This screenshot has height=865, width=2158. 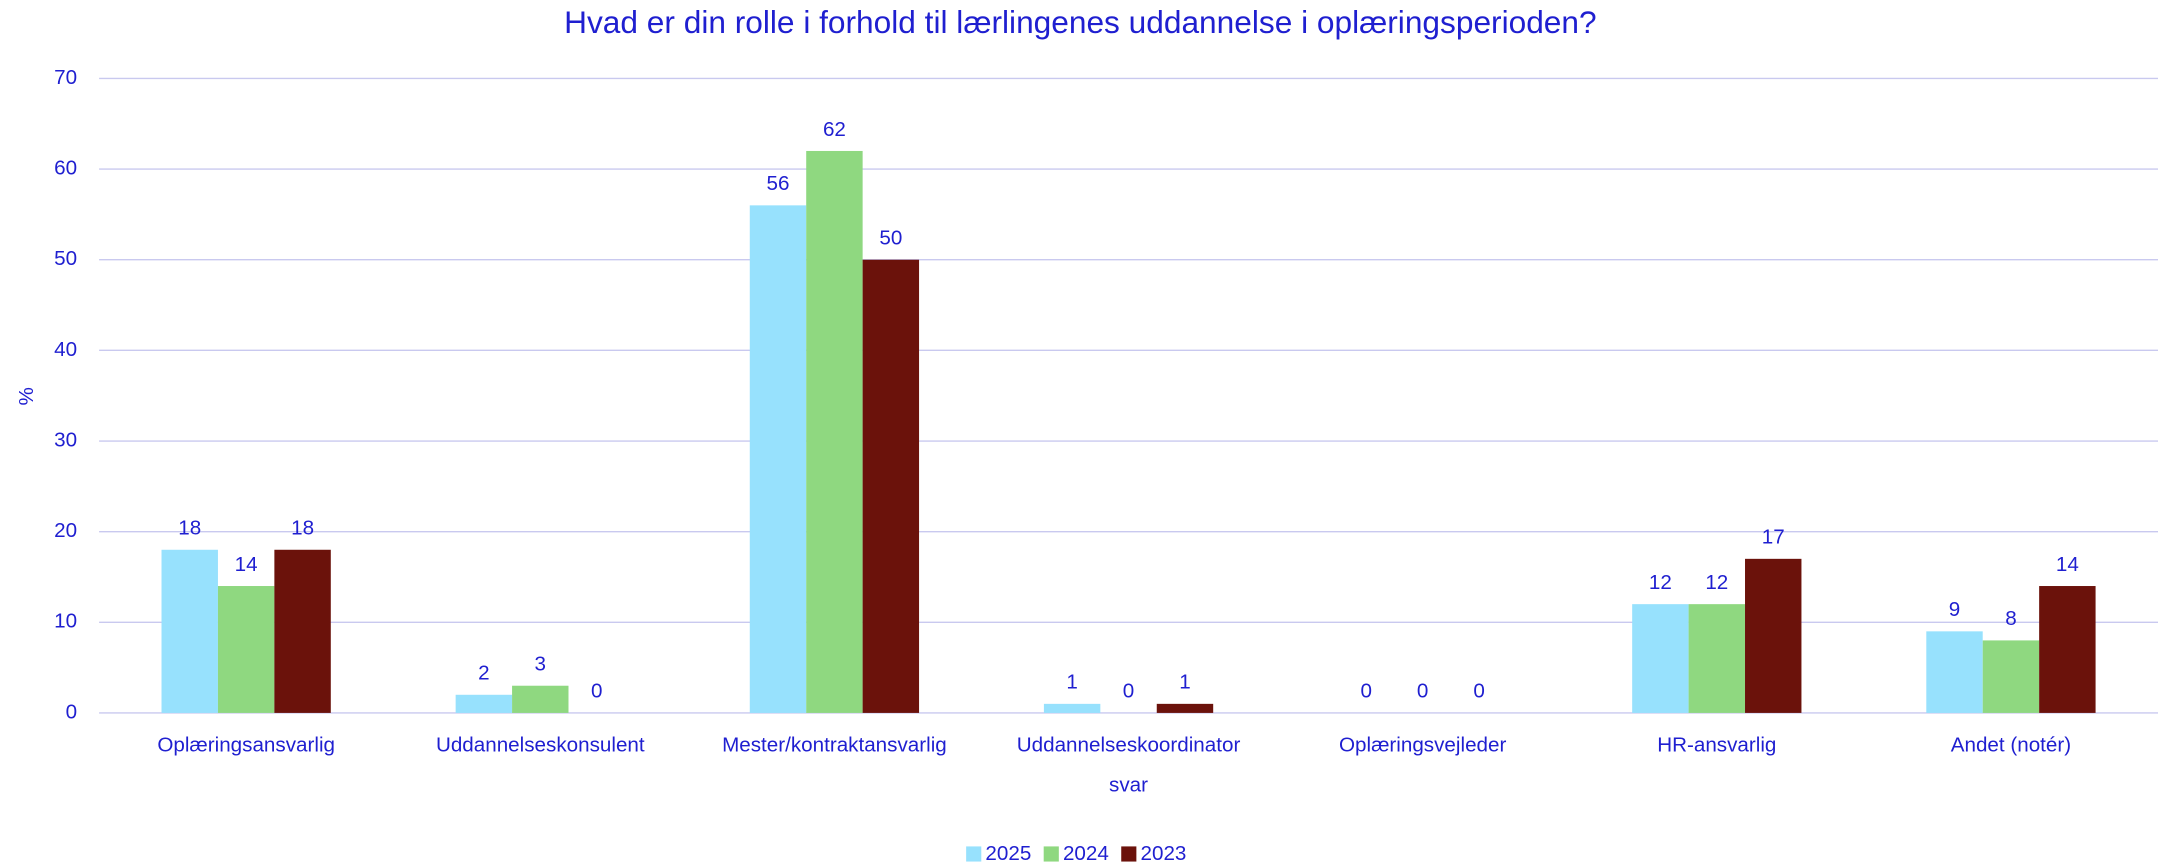 I want to click on y-tick-label: 60, so click(x=65, y=168).